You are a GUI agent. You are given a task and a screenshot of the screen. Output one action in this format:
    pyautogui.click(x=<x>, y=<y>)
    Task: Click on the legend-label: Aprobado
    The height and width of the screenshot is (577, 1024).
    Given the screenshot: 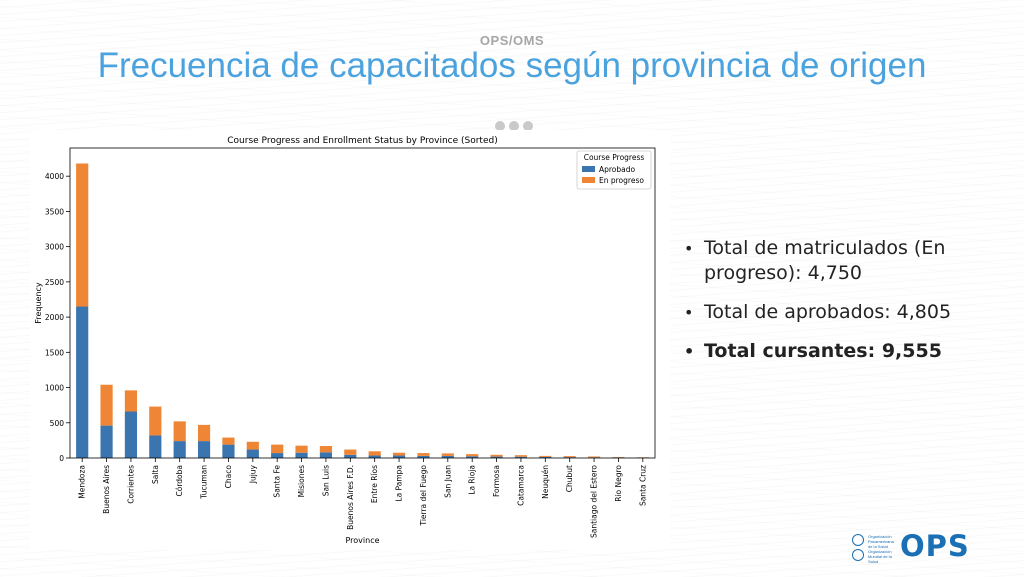 What is the action you would take?
    pyautogui.click(x=617, y=169)
    